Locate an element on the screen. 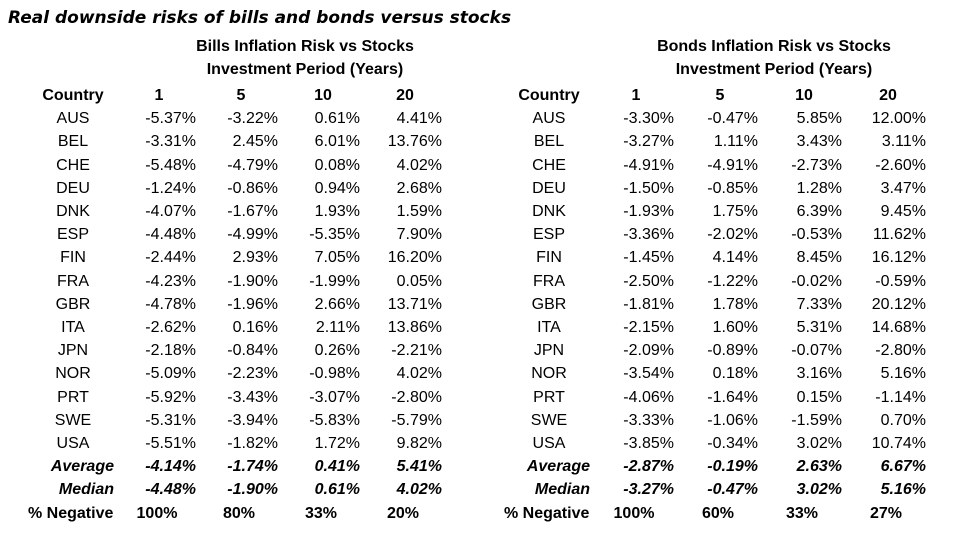 Image resolution: width=967 pixels, height=544 pixels. table-cell: -3.36% is located at coordinates (636, 234).